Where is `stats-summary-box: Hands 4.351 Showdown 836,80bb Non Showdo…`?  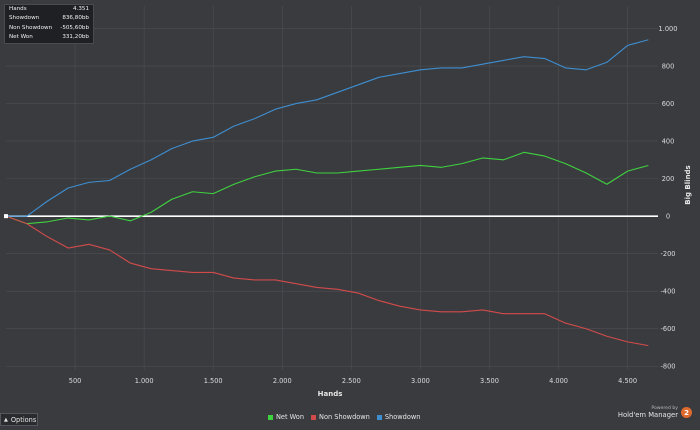 stats-summary-box: Hands 4.351 Showdown 836,80bb Non Showdo… is located at coordinates (49, 24).